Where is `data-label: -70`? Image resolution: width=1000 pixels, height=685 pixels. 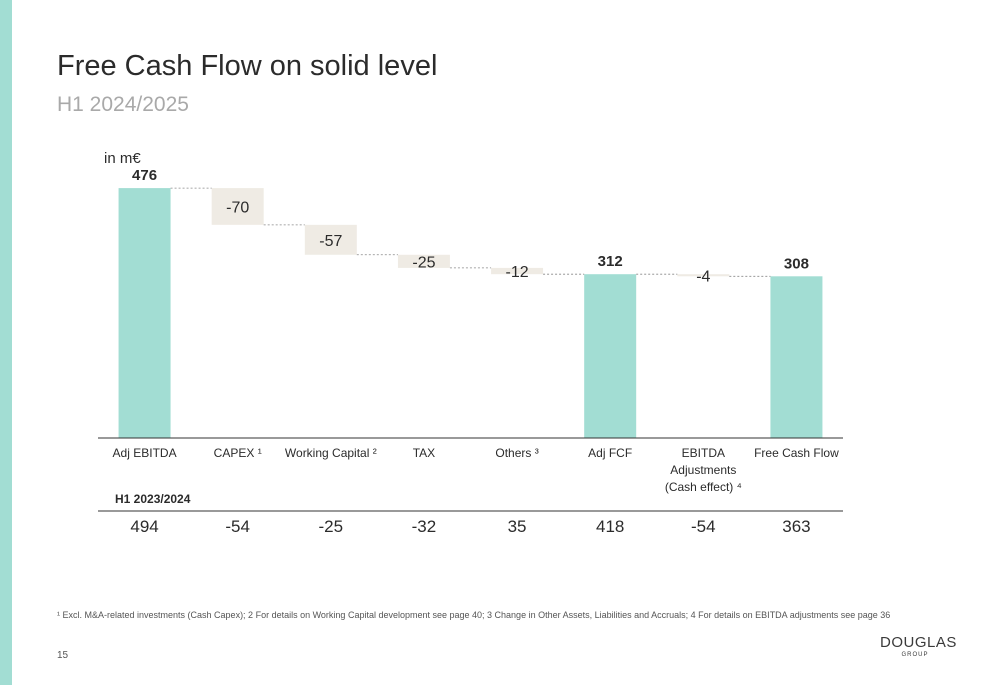
data-label: -70 is located at coordinates (237, 207).